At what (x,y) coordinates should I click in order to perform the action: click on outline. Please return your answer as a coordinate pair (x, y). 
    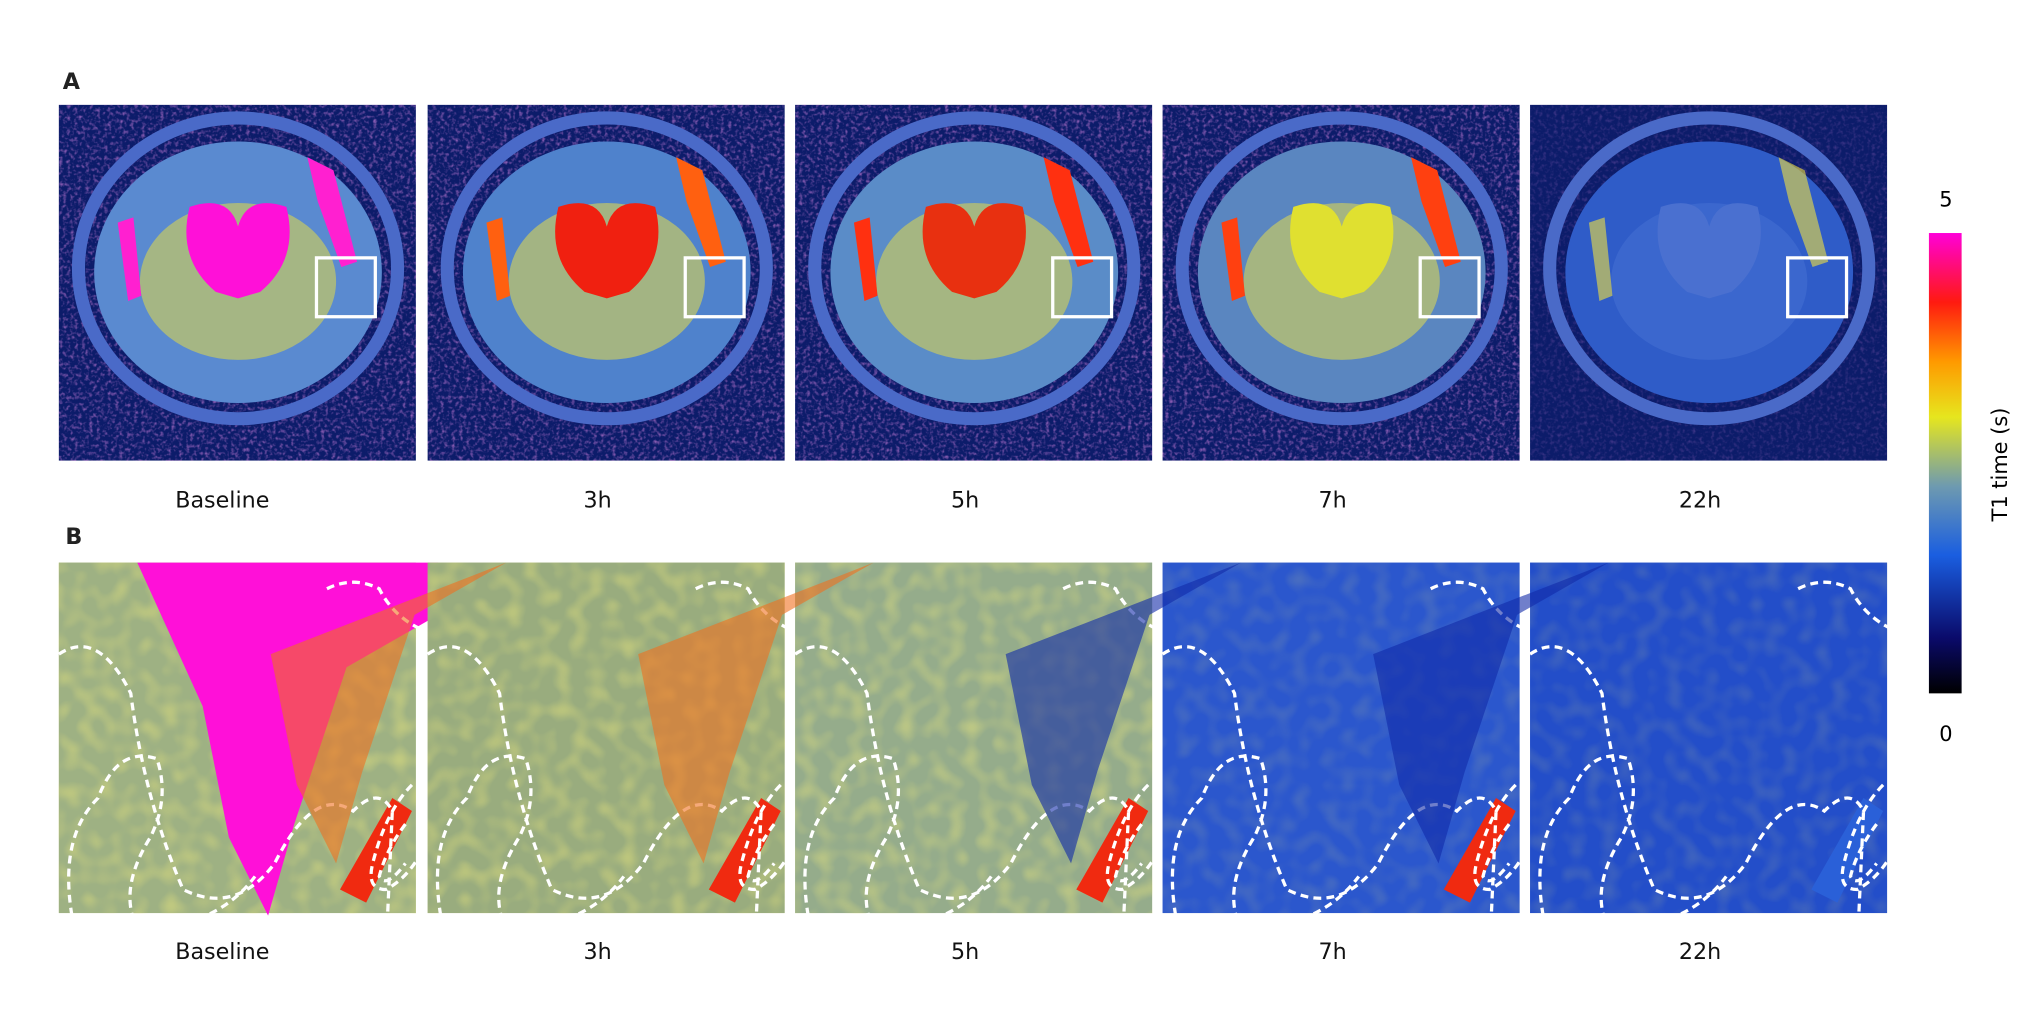
    Looking at the image, I should click on (1715, 767).